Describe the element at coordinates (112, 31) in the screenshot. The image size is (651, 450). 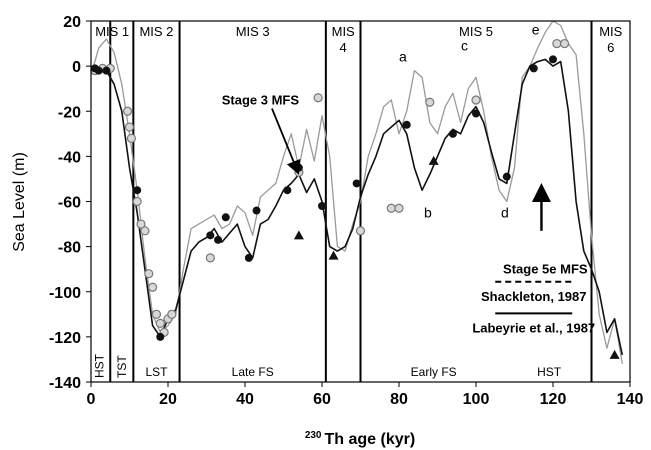
I see `stage-label: MIS 1` at that location.